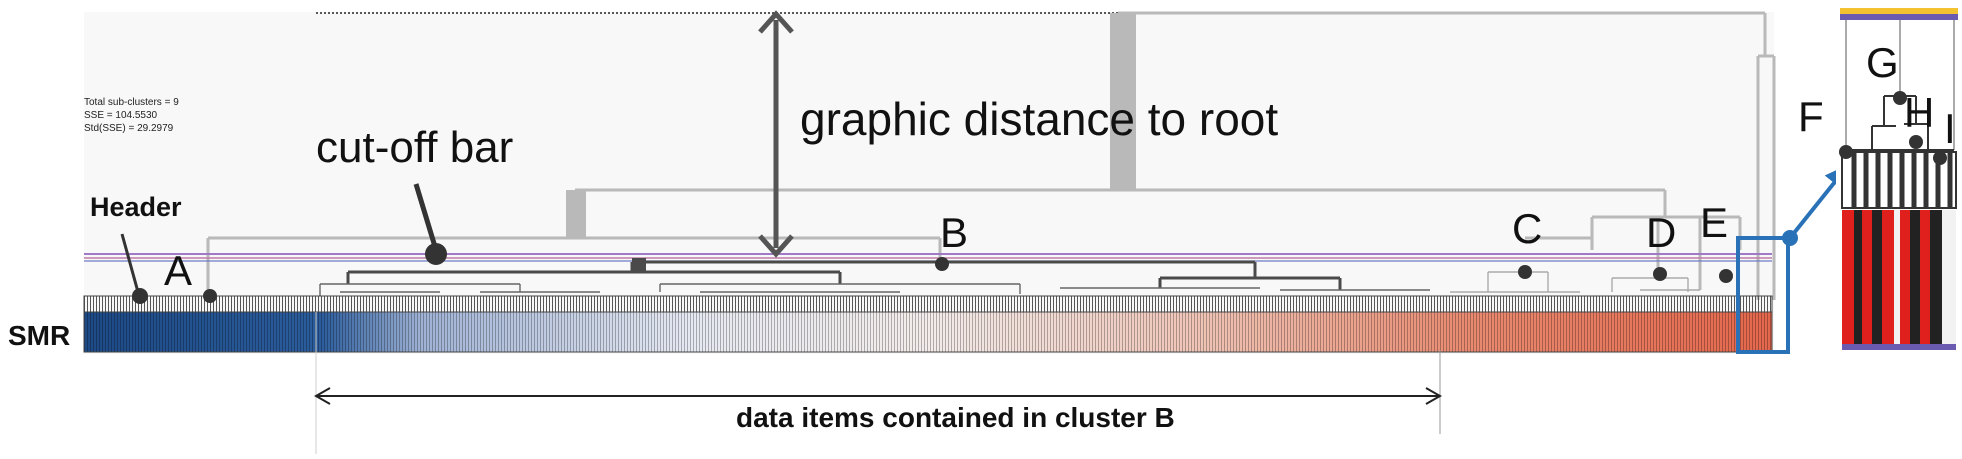 This screenshot has height=459, width=1962. I want to click on stat-std-sse: Std(SSE) = 29.2979, so click(129, 128).